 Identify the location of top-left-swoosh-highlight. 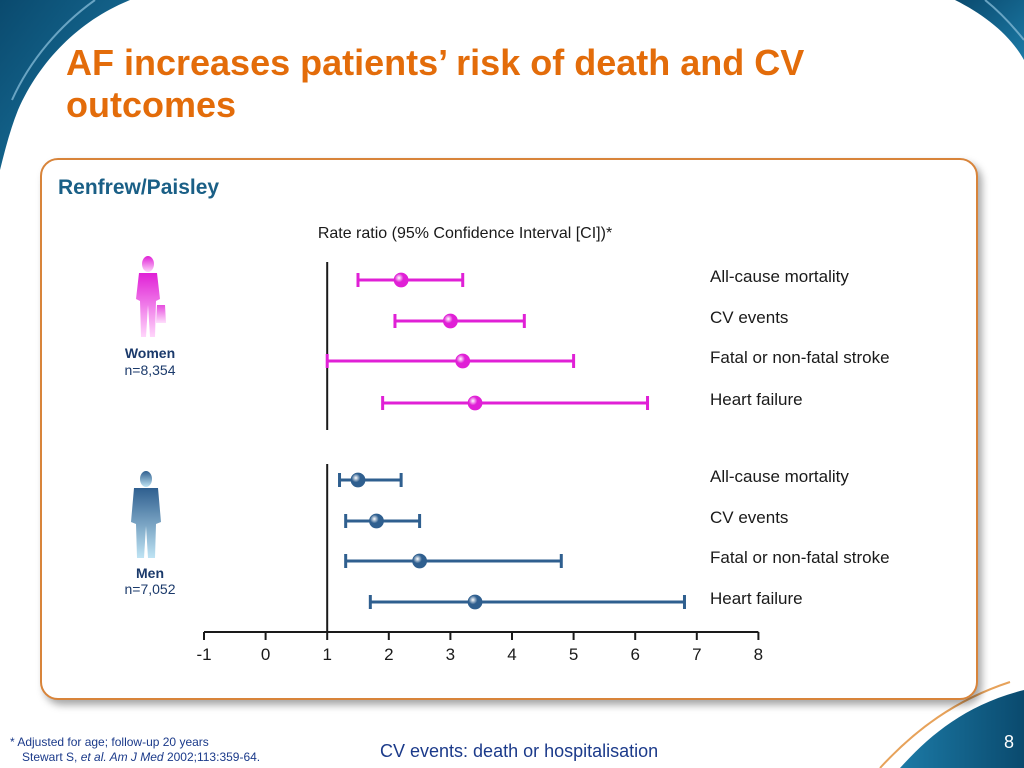
(53, 50).